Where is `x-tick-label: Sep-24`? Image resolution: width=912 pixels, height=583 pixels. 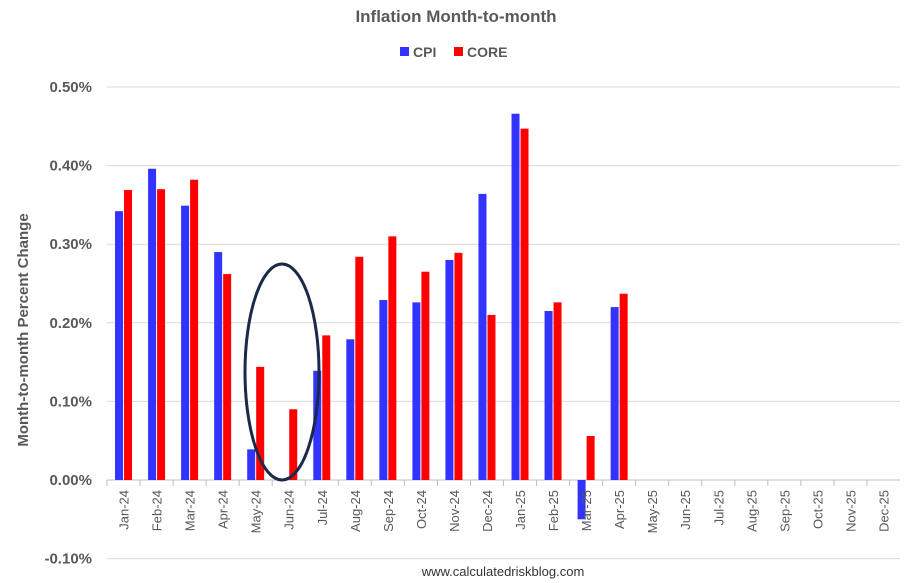
x-tick-label: Sep-24 is located at coordinates (388, 511).